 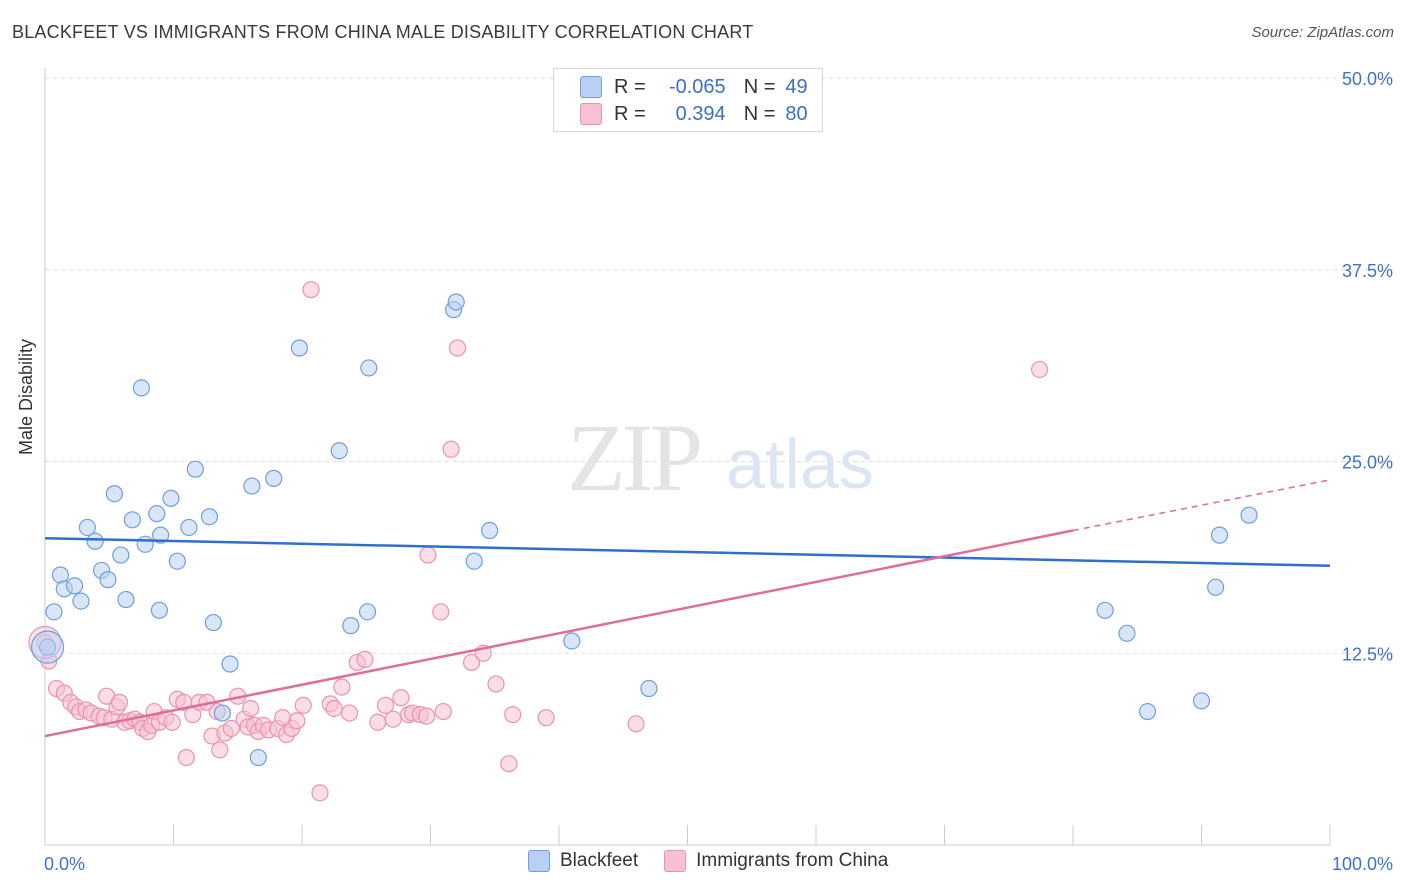 I want to click on blackfeet-legend-swatch, so click(x=539, y=861).